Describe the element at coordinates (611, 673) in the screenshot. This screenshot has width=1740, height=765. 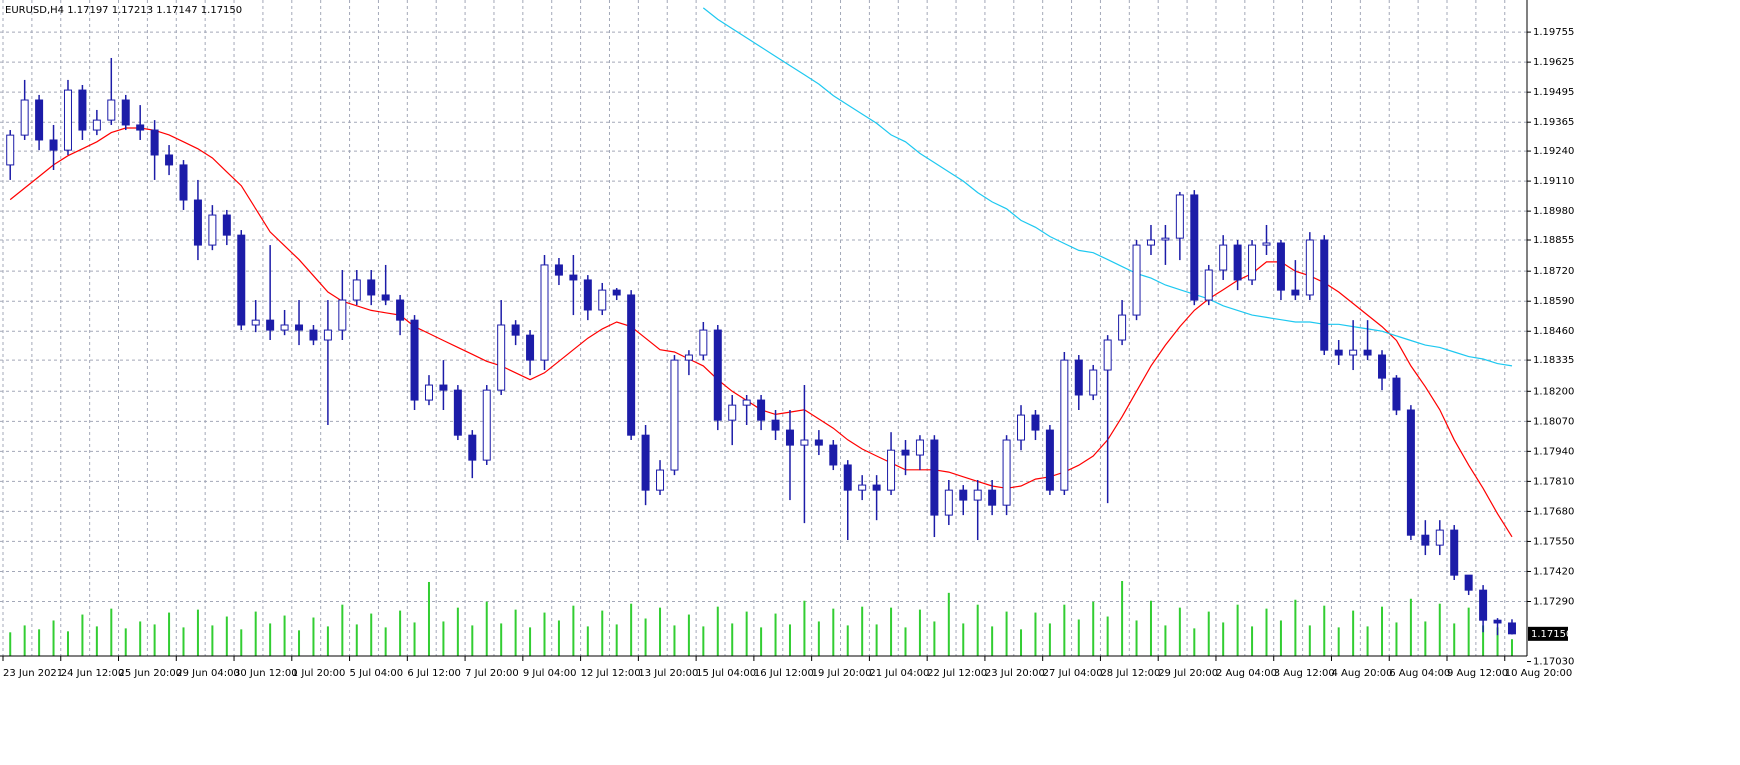
I see `x-tick-label: 12 Jul 12:00` at that location.